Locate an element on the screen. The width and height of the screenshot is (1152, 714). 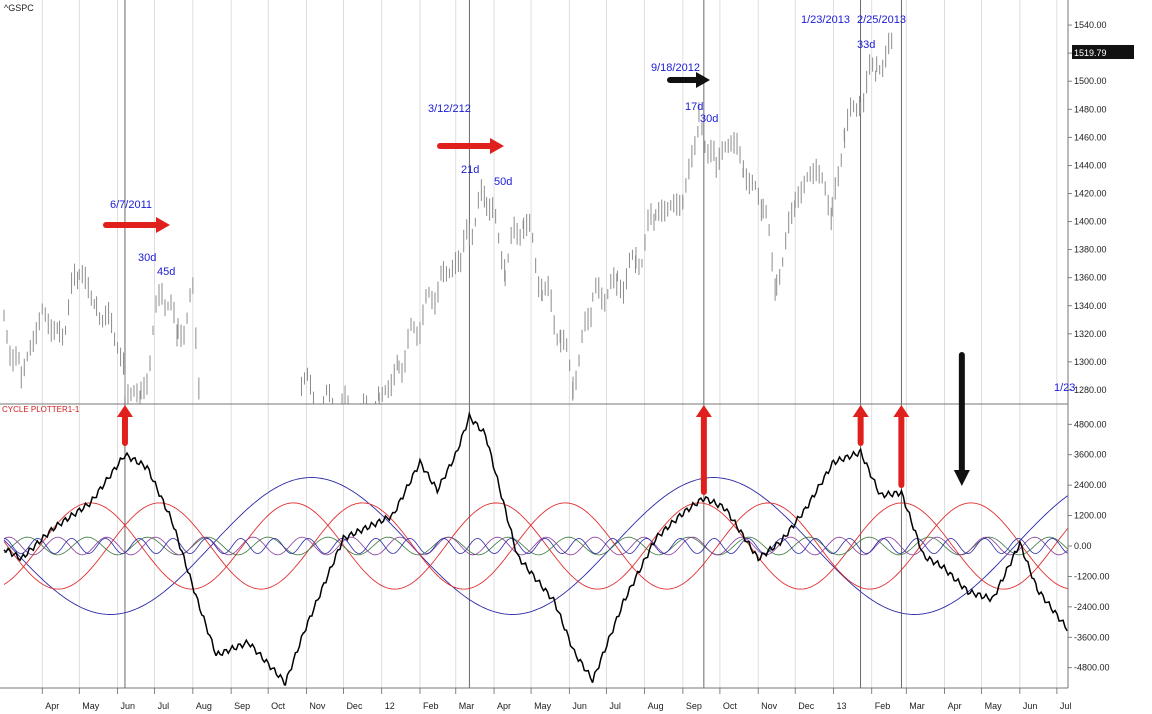
y-tick-label-cycle: 3600.00 is located at coordinates (1090, 455).